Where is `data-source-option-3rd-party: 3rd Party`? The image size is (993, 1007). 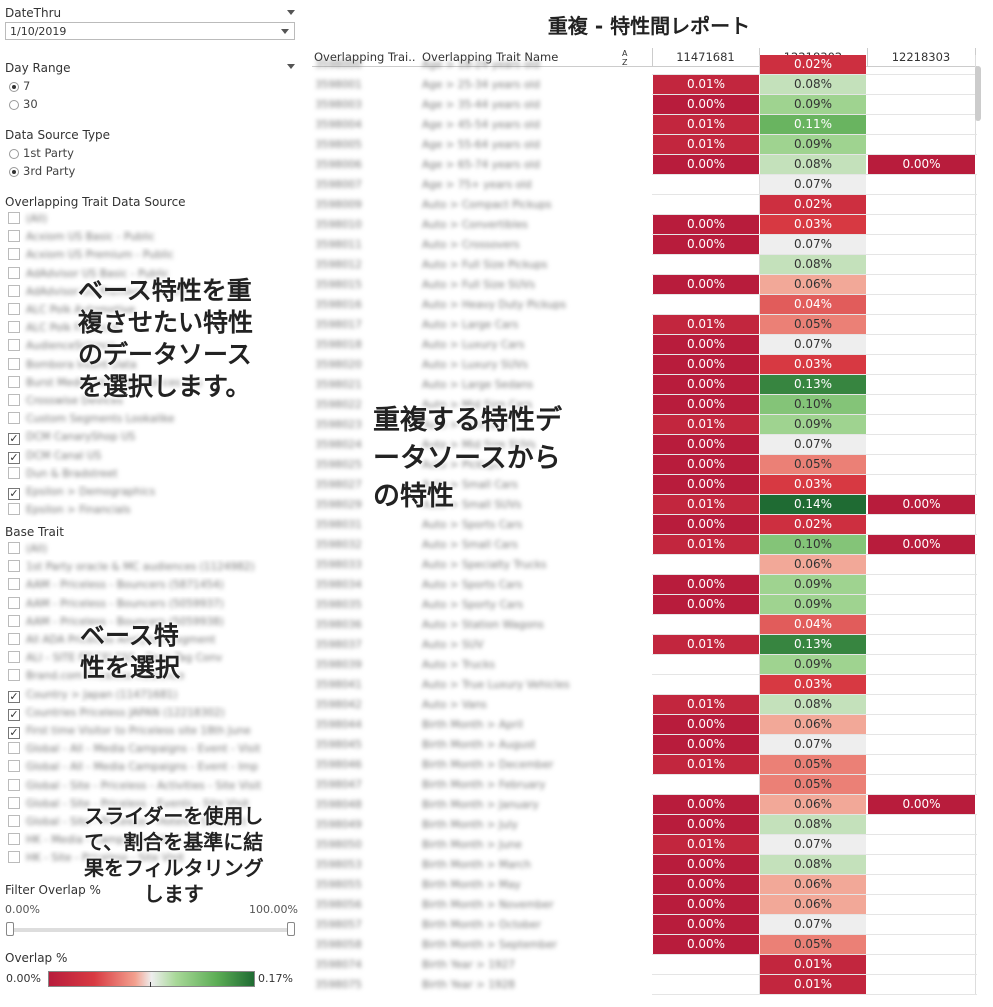
data-source-option-3rd-party: 3rd Party is located at coordinates (42, 171).